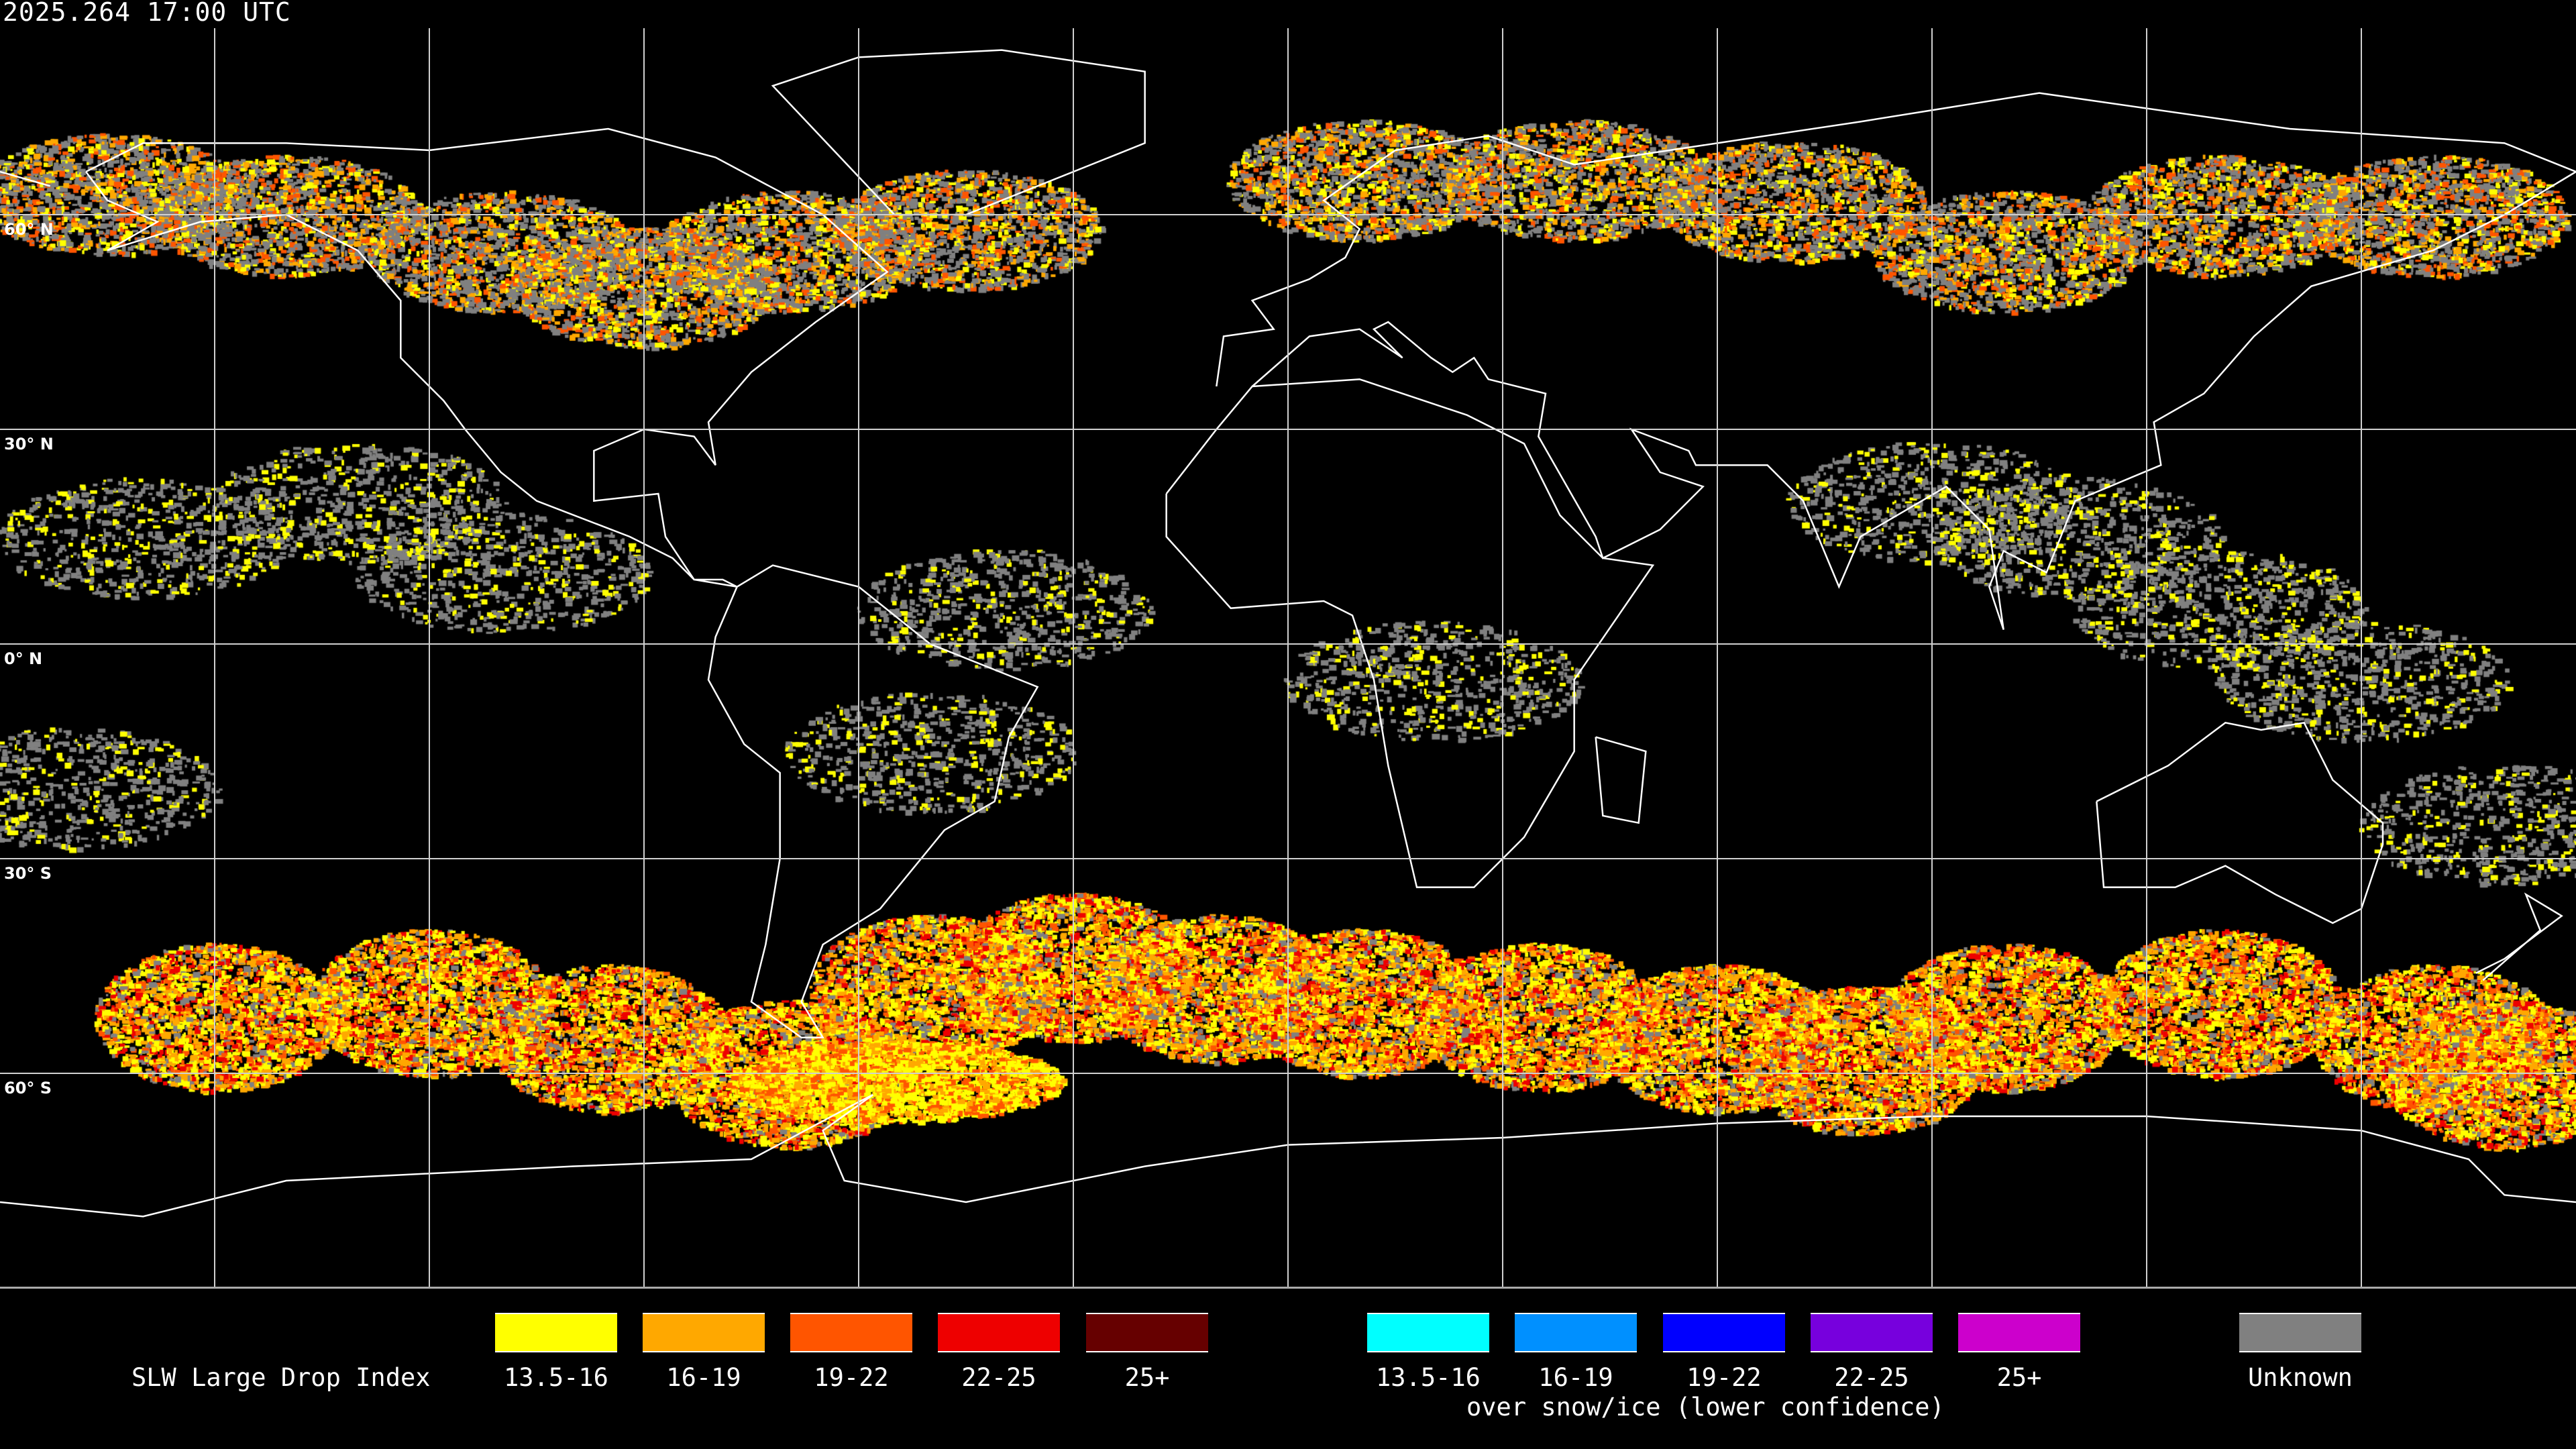 The image size is (2576, 1449). I want to click on lat-label-30s: 30° S, so click(28, 873).